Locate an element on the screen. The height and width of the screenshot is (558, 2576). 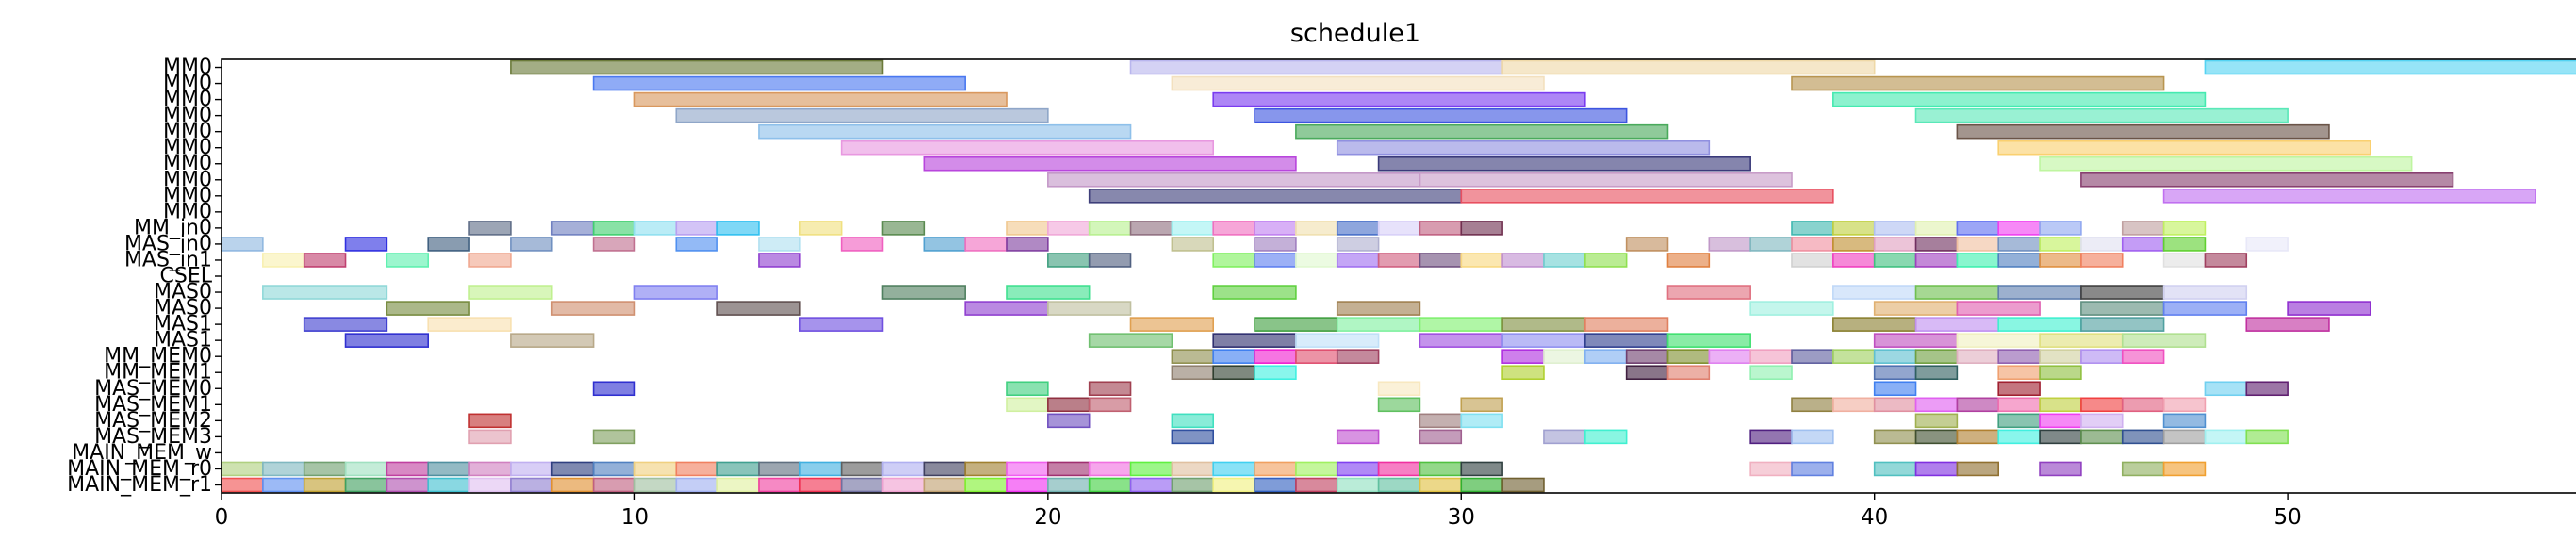
y-tick-label: MM_MEM0 is located at coordinates (158, 357).